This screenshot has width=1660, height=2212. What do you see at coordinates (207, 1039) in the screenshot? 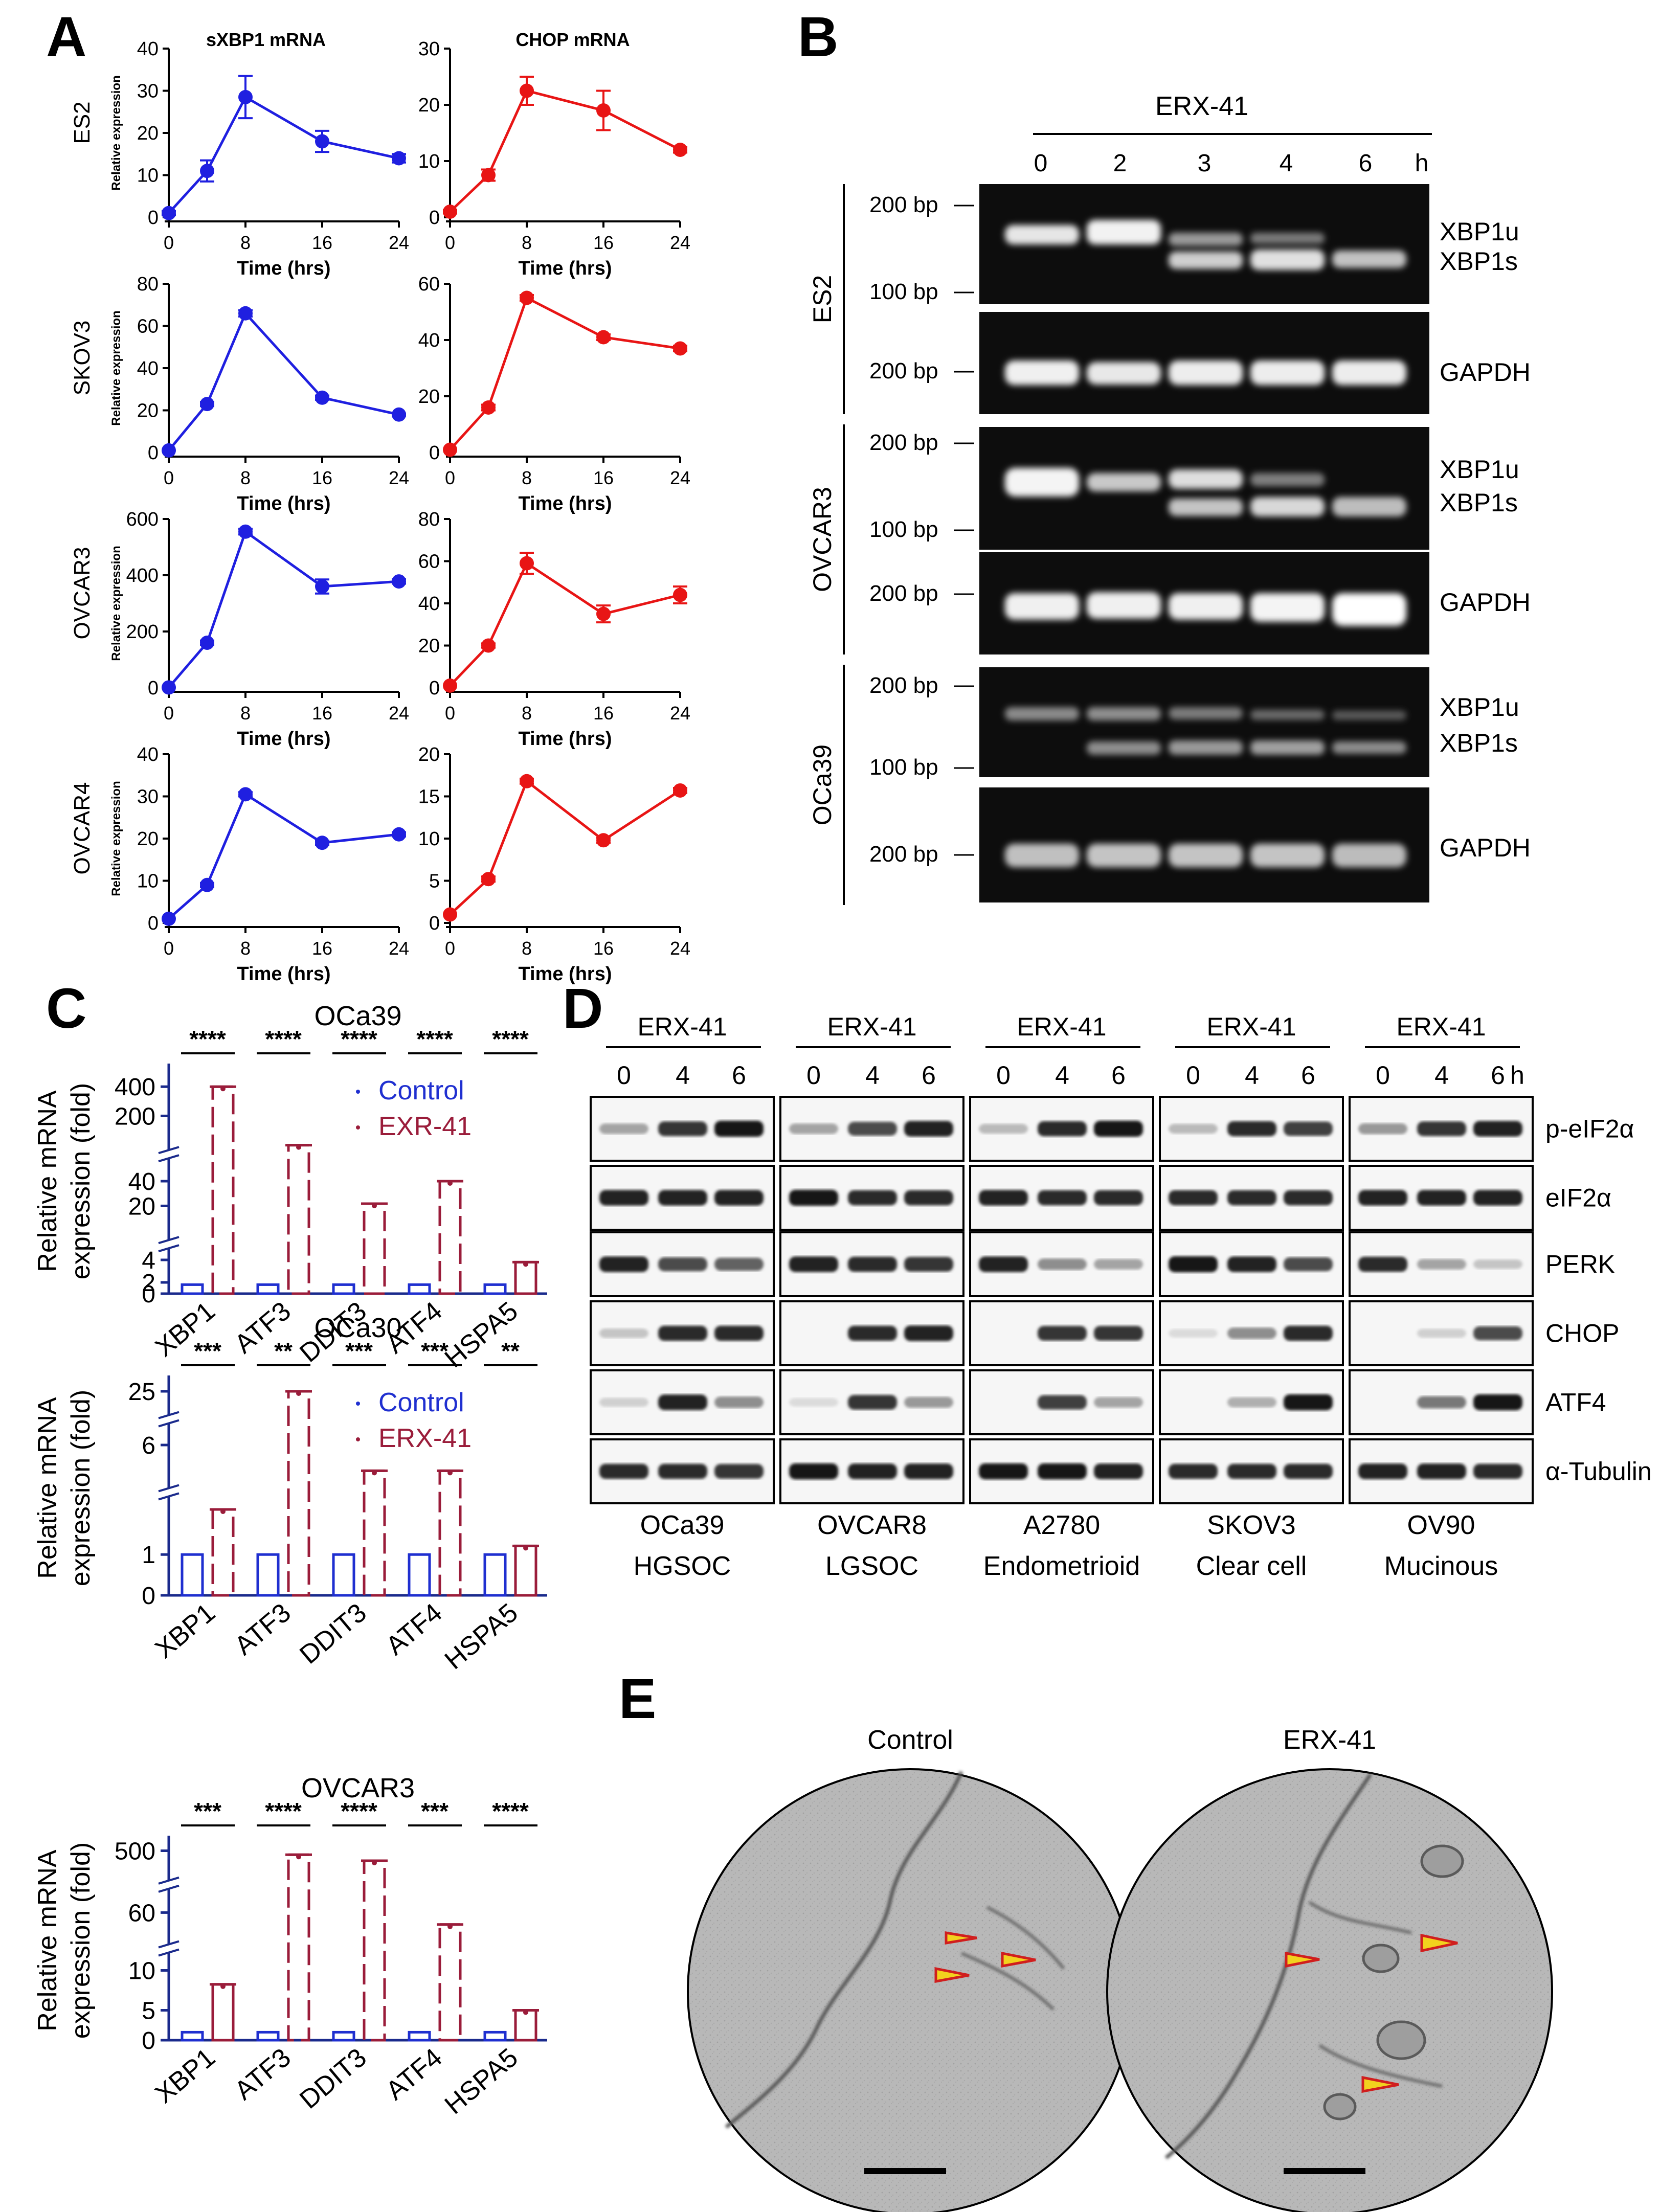
I see `significance-stars: ****` at bounding box center [207, 1039].